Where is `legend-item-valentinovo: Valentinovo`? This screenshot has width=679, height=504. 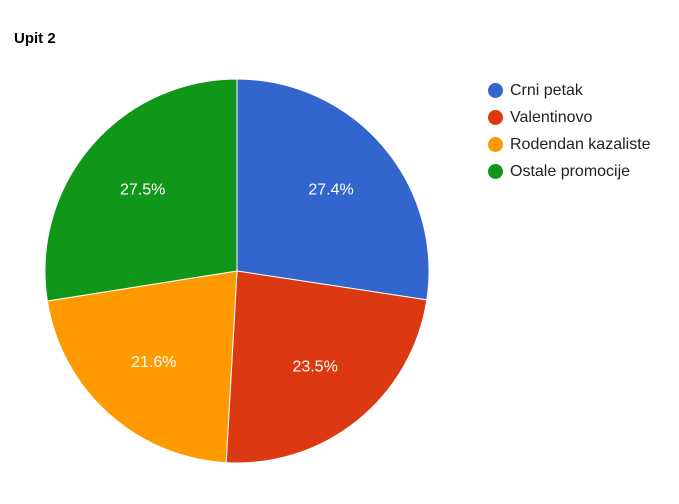 legend-item-valentinovo: Valentinovo is located at coordinates (569, 117).